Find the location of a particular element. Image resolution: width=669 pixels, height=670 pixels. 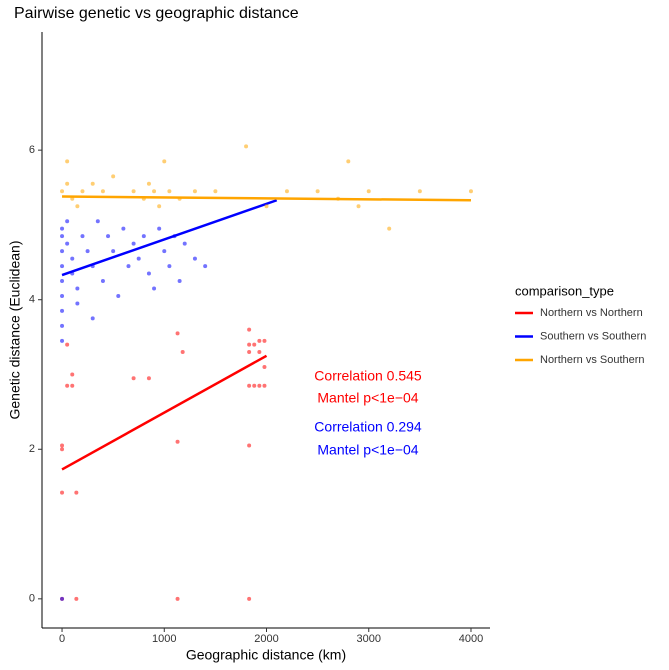

annotation: Correlation 0.294 is located at coordinates (368, 427).